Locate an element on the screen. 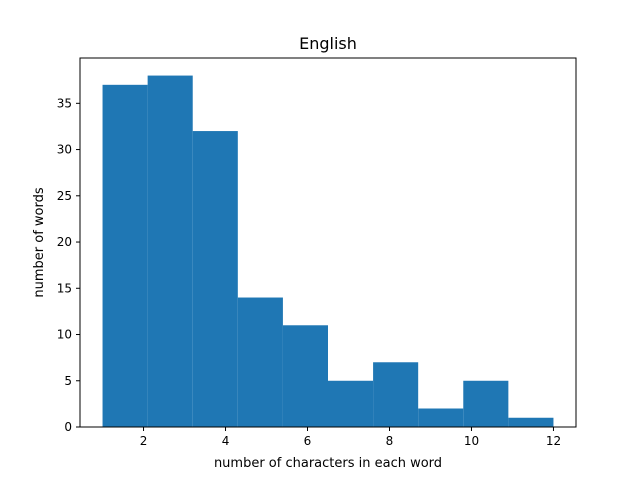 The image size is (640, 480). x-tick-label: 10 is located at coordinates (471, 441).